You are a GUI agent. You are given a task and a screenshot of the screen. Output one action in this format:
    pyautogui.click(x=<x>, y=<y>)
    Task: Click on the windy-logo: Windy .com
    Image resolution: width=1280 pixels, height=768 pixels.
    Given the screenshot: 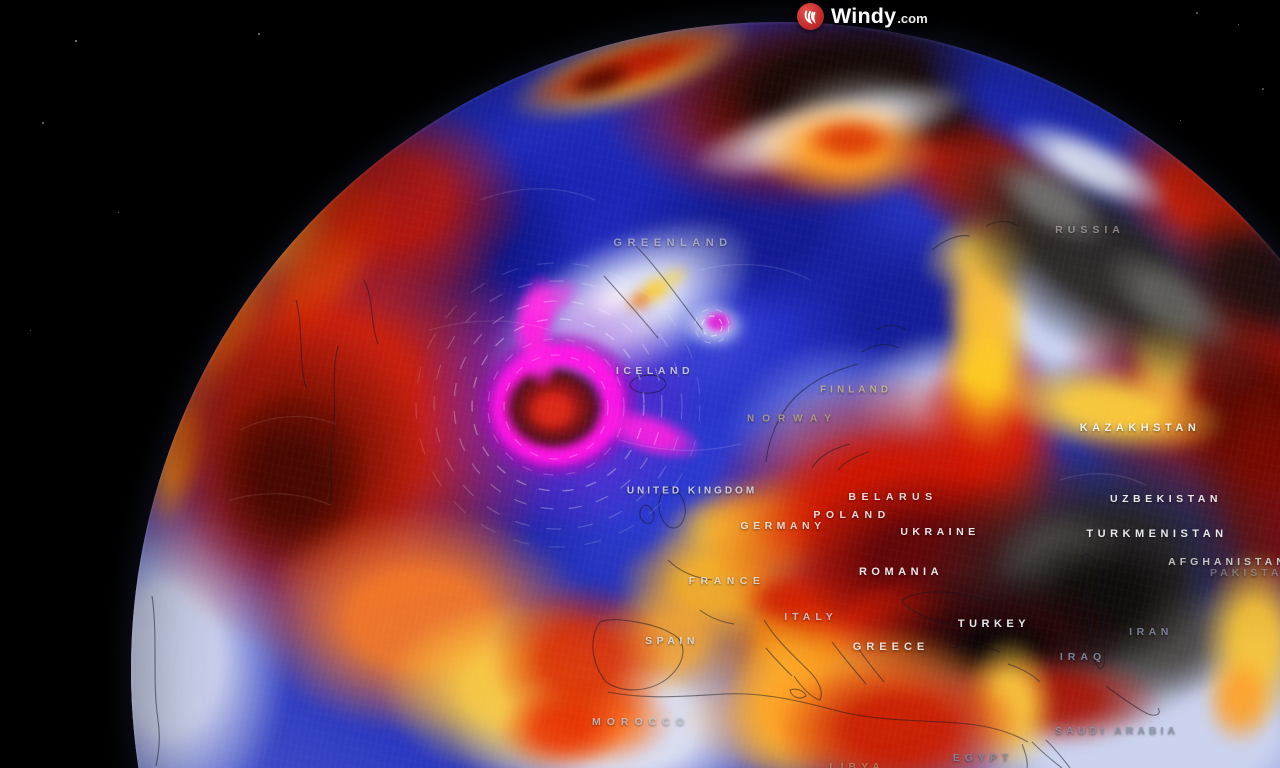 What is the action you would take?
    pyautogui.click(x=862, y=16)
    